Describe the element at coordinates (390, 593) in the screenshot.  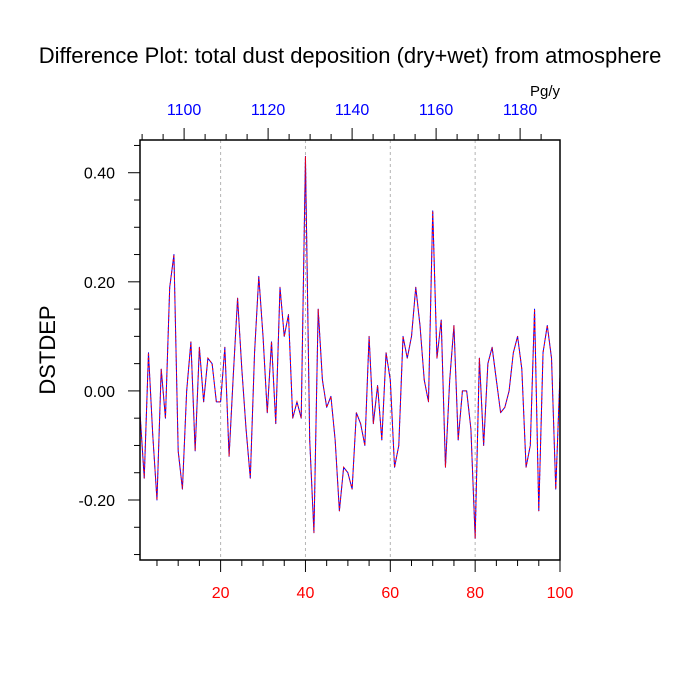
I see `x-tick-label: 60` at that location.